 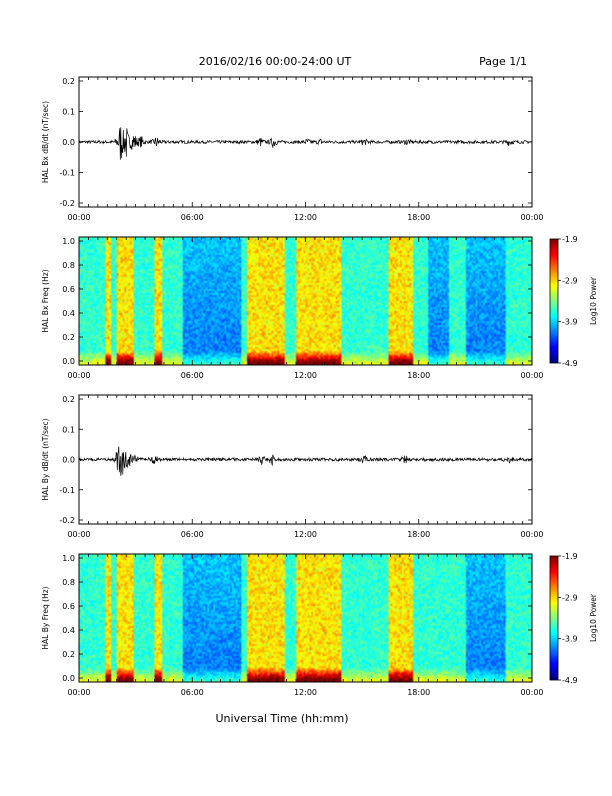 What do you see at coordinates (45, 300) in the screenshot?
I see `y-axis-label: HAL Bx Freq (Hz)` at bounding box center [45, 300].